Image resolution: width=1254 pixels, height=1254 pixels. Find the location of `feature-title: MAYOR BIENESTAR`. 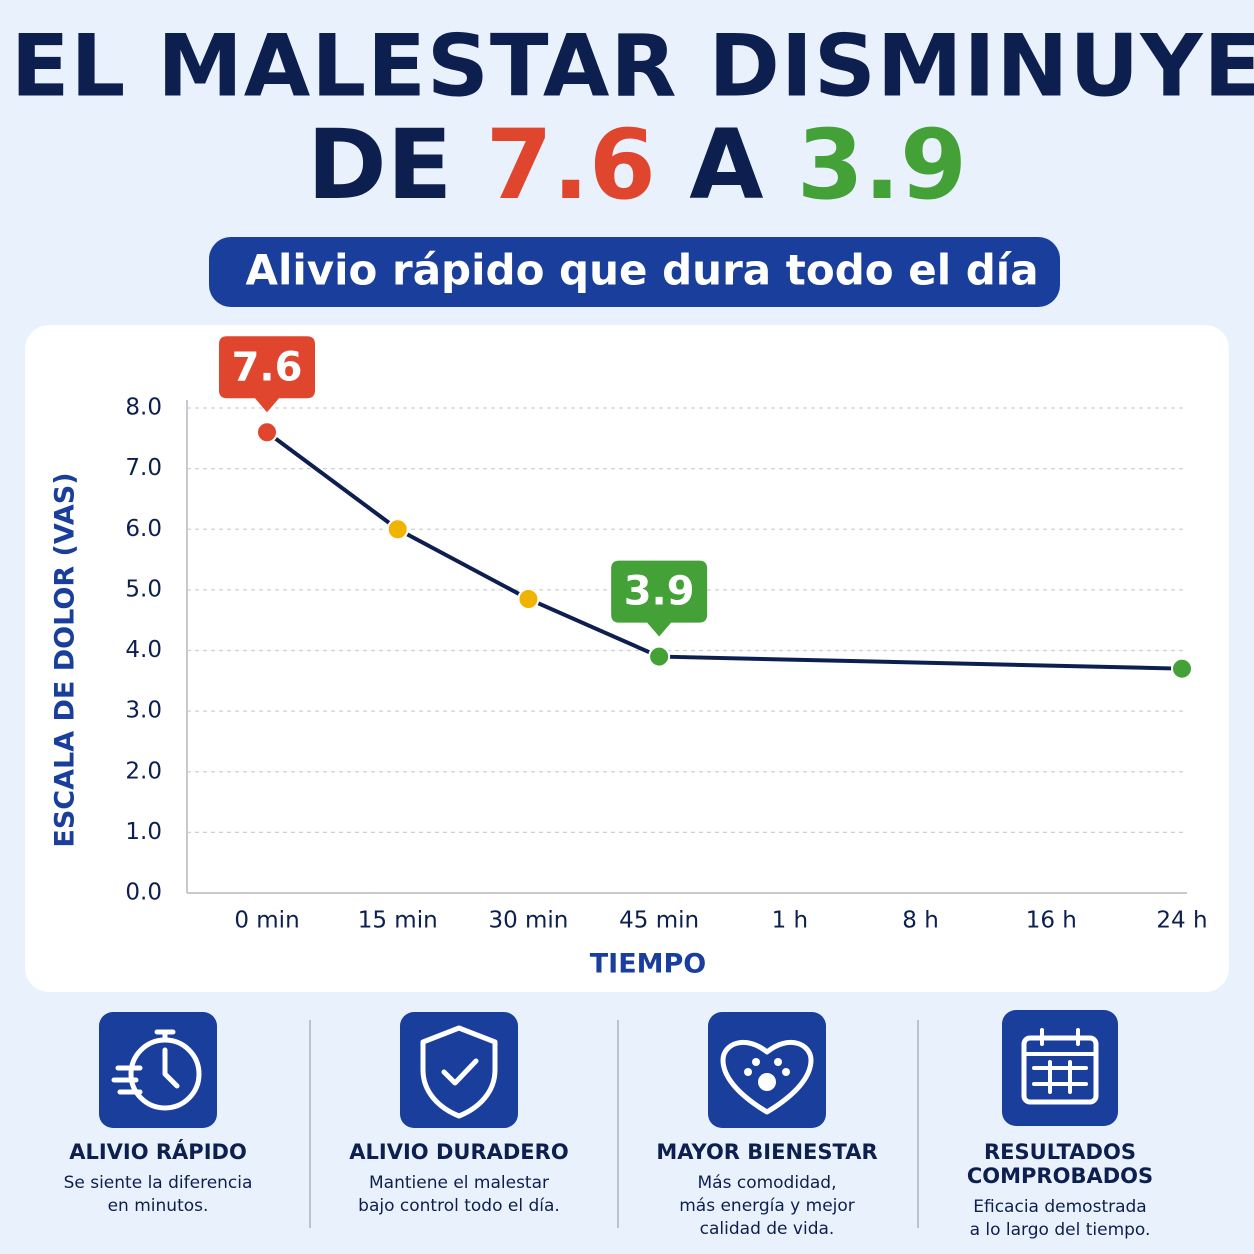

feature-title: MAYOR BIENESTAR is located at coordinates (766, 1152).